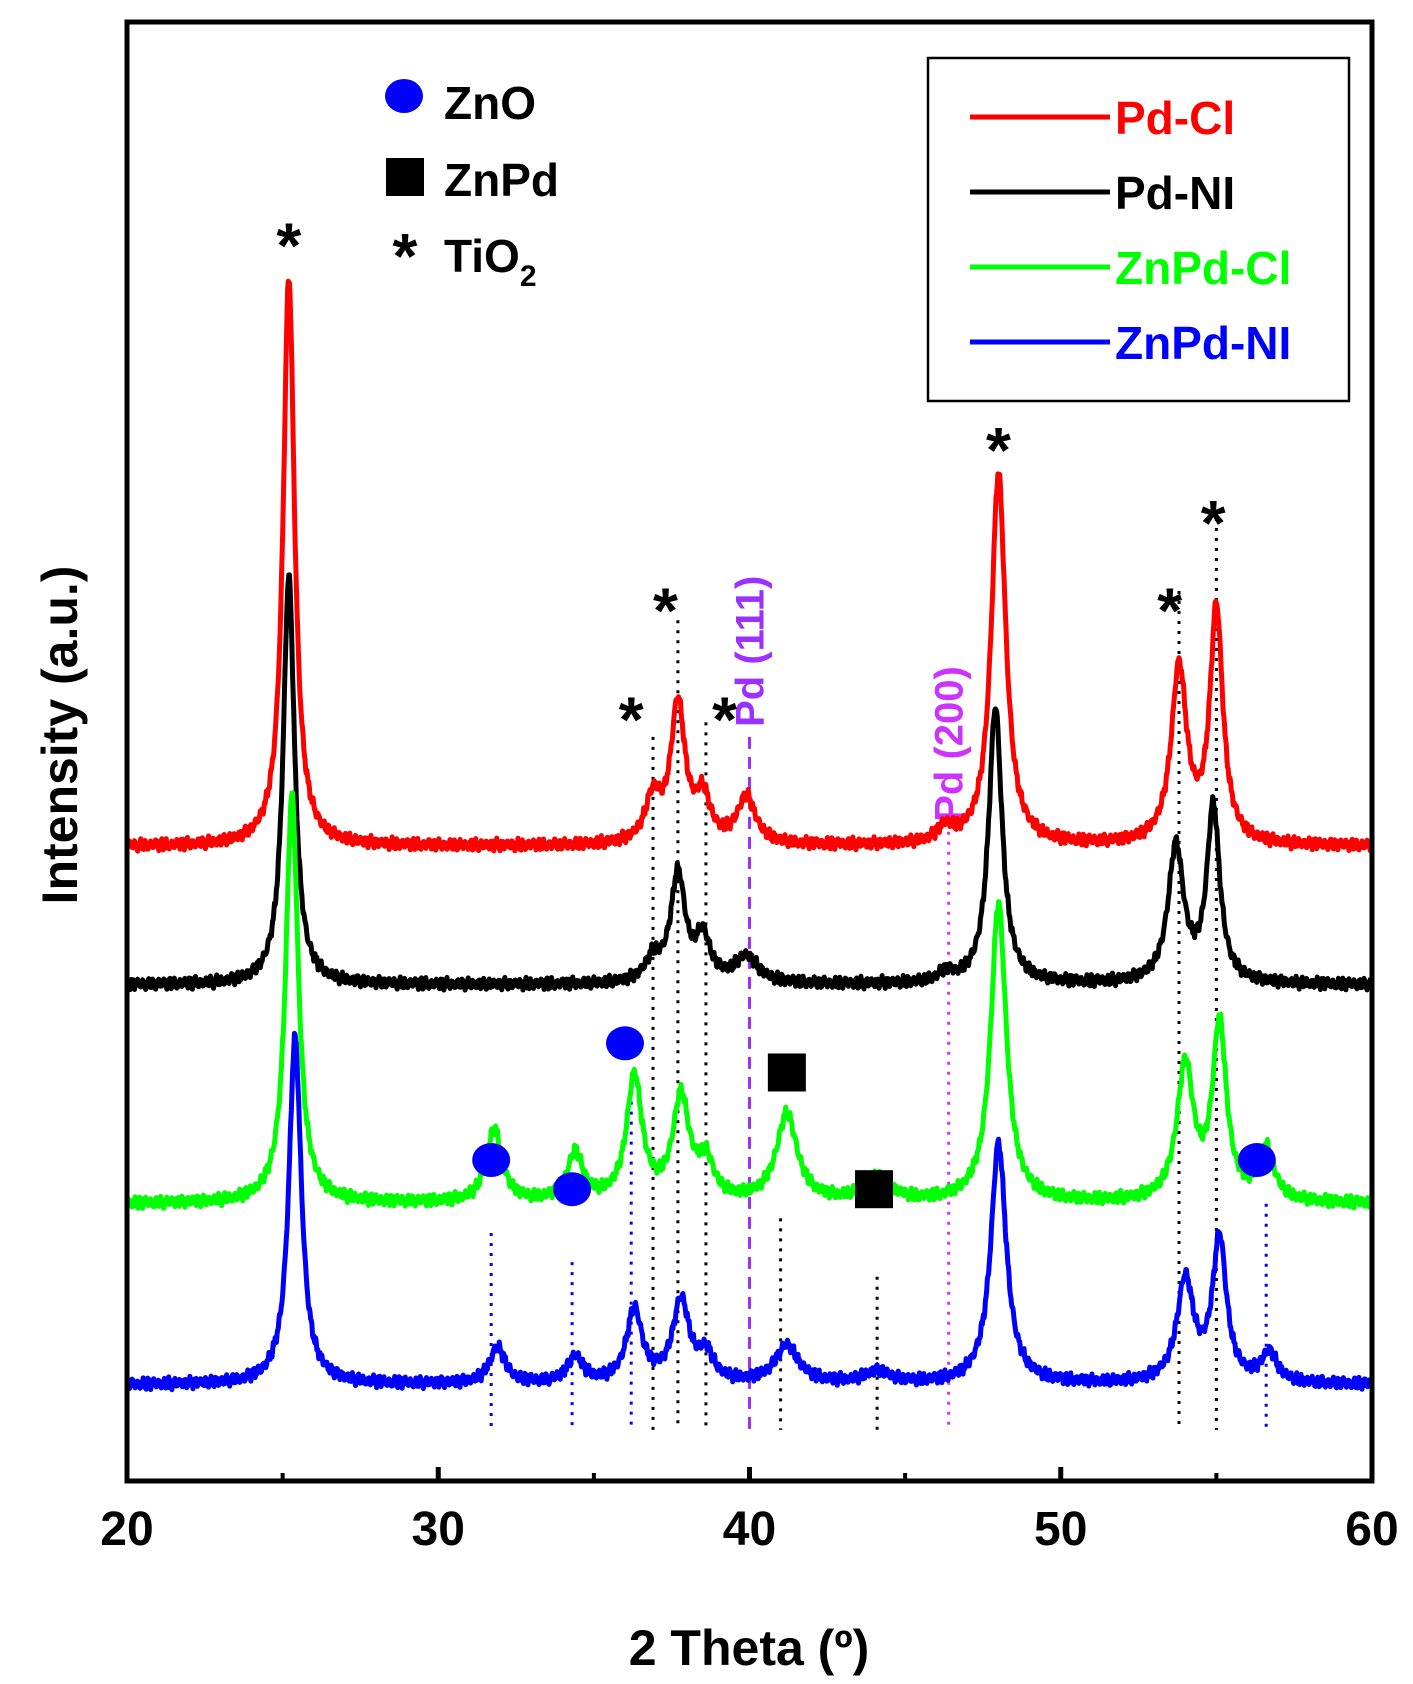  What do you see at coordinates (528, 276) in the screenshot?
I see `subscript: 2` at bounding box center [528, 276].